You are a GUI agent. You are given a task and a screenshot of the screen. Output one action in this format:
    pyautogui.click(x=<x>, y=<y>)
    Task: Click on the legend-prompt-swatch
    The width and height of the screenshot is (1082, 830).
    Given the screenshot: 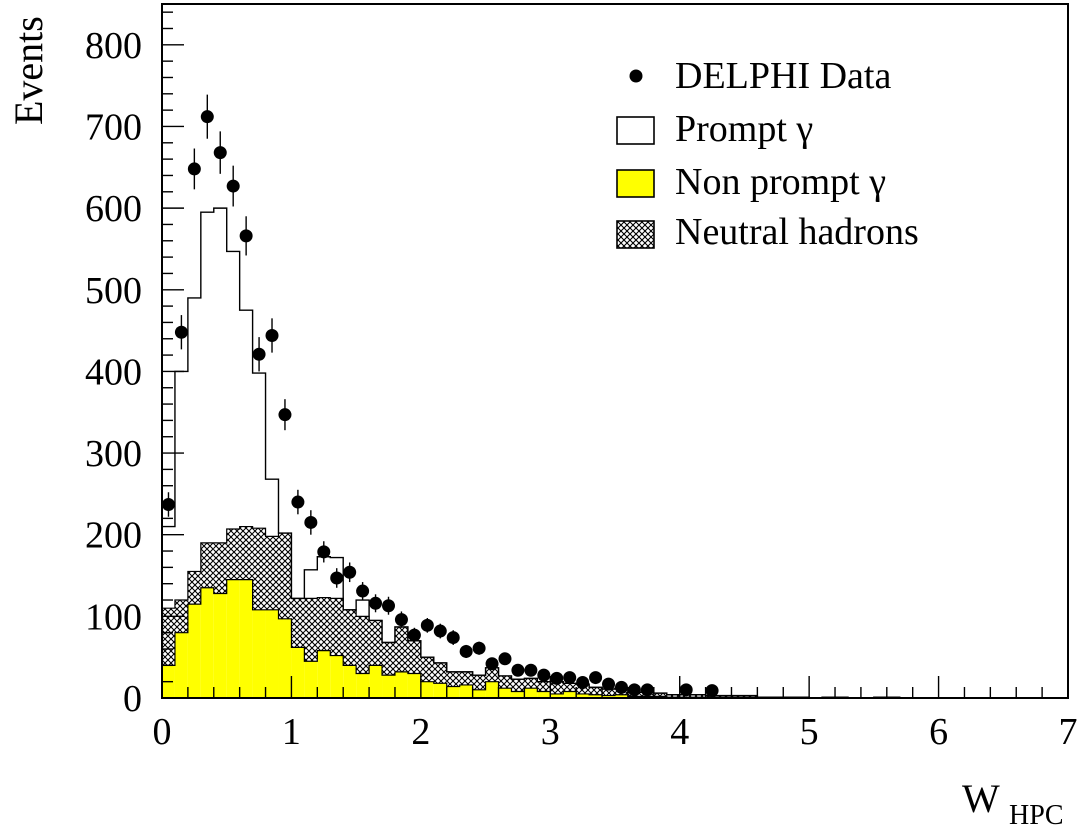 What is the action you would take?
    pyautogui.click(x=635, y=130)
    